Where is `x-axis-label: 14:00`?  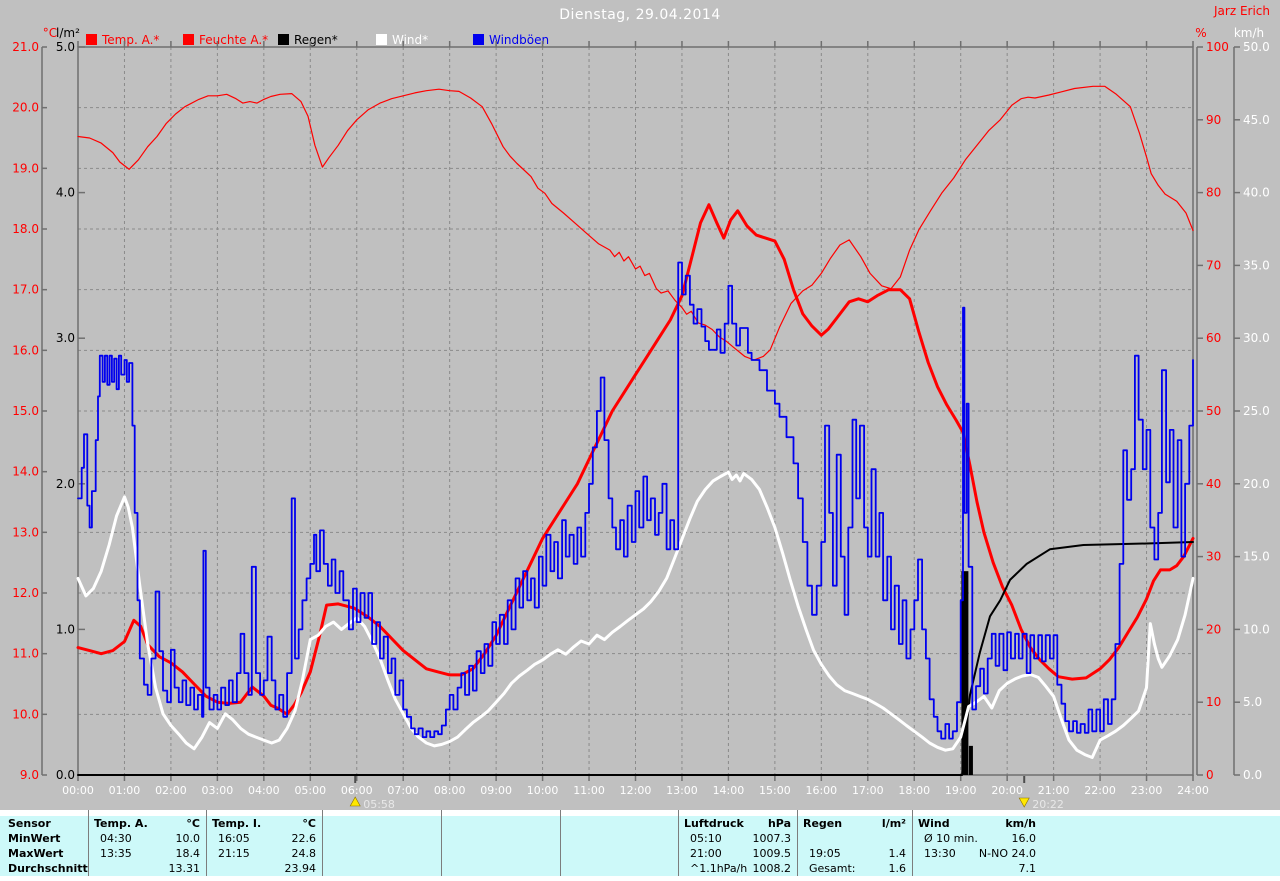
x-axis-label: 14:00 is located at coordinates (729, 790).